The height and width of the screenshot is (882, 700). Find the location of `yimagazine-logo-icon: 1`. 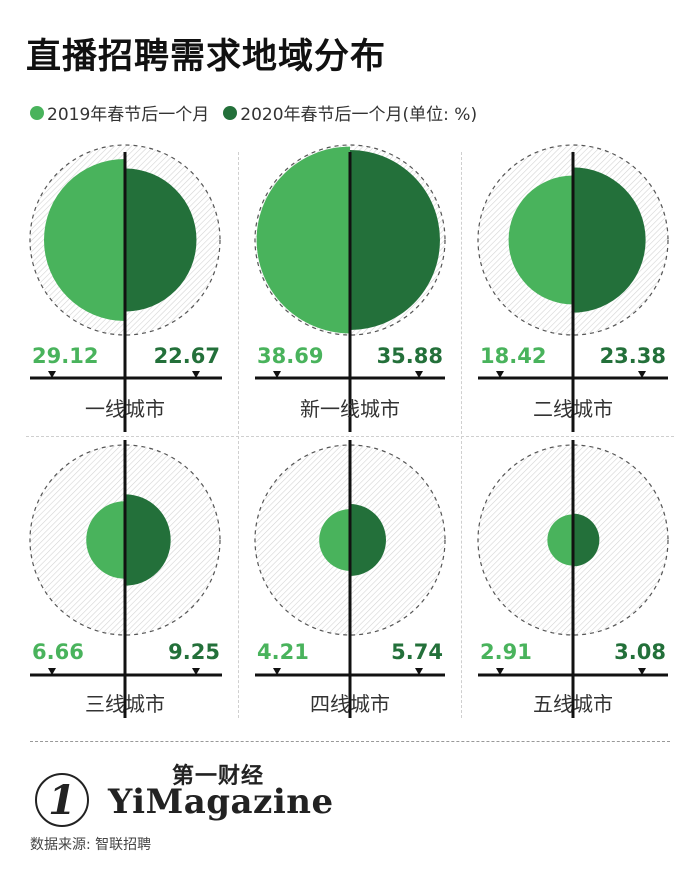

yimagazine-logo-icon: 1 is located at coordinates (62, 800).